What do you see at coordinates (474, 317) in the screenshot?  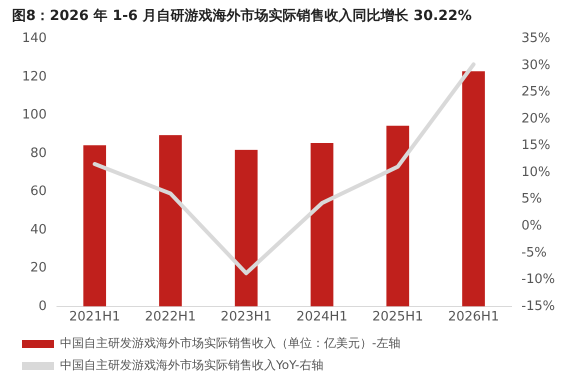 I see `x-tick-label: 2026H1` at bounding box center [474, 317].